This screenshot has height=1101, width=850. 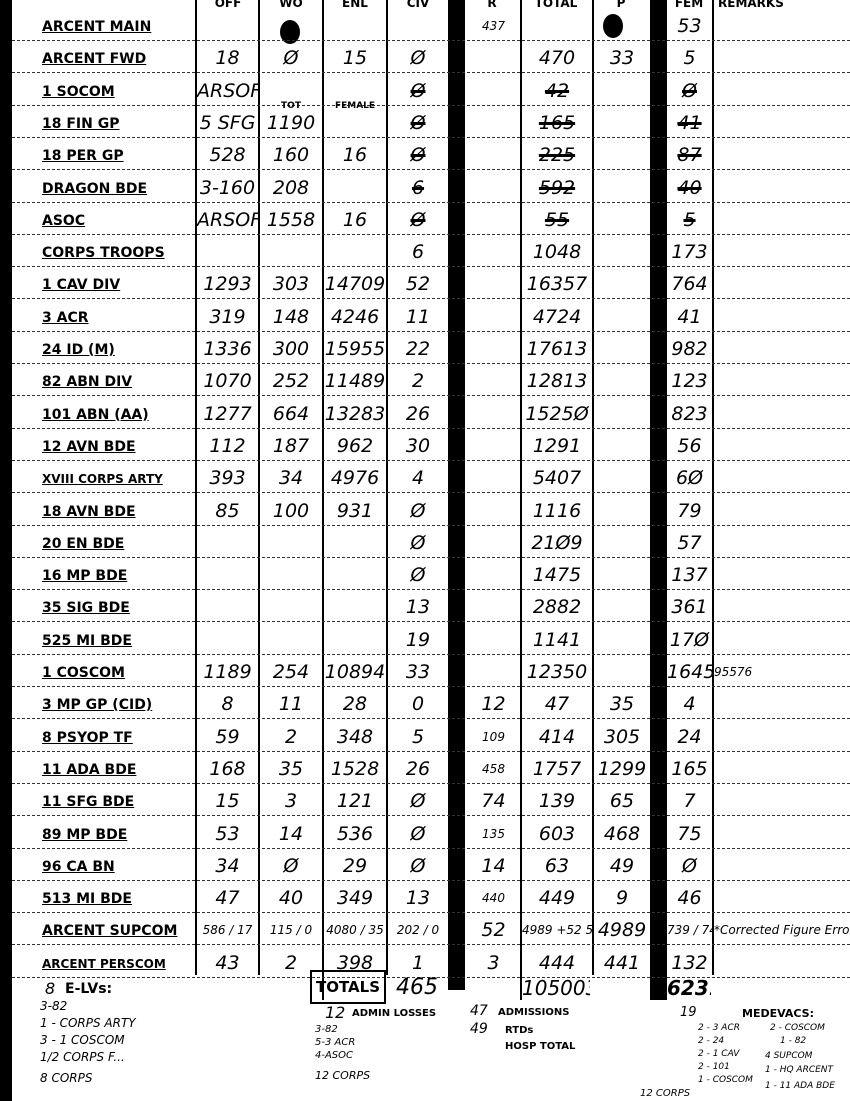 What do you see at coordinates (66, 1078) in the screenshot?
I see `elvs-line: 8 CORPS` at bounding box center [66, 1078].